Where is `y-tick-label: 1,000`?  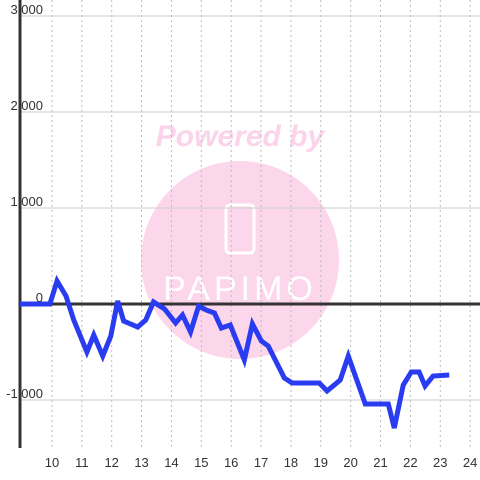 y-tick-label: 1,000 is located at coordinates (26, 201).